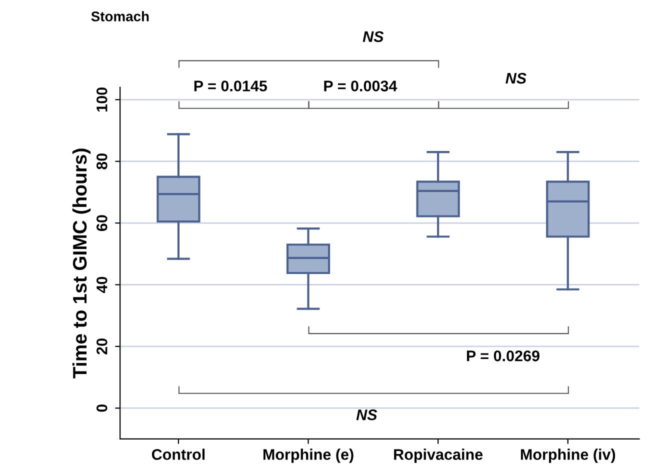  Describe the element at coordinates (308, 455) in the screenshot. I see `x-tick-label: Morphine (e)` at that location.